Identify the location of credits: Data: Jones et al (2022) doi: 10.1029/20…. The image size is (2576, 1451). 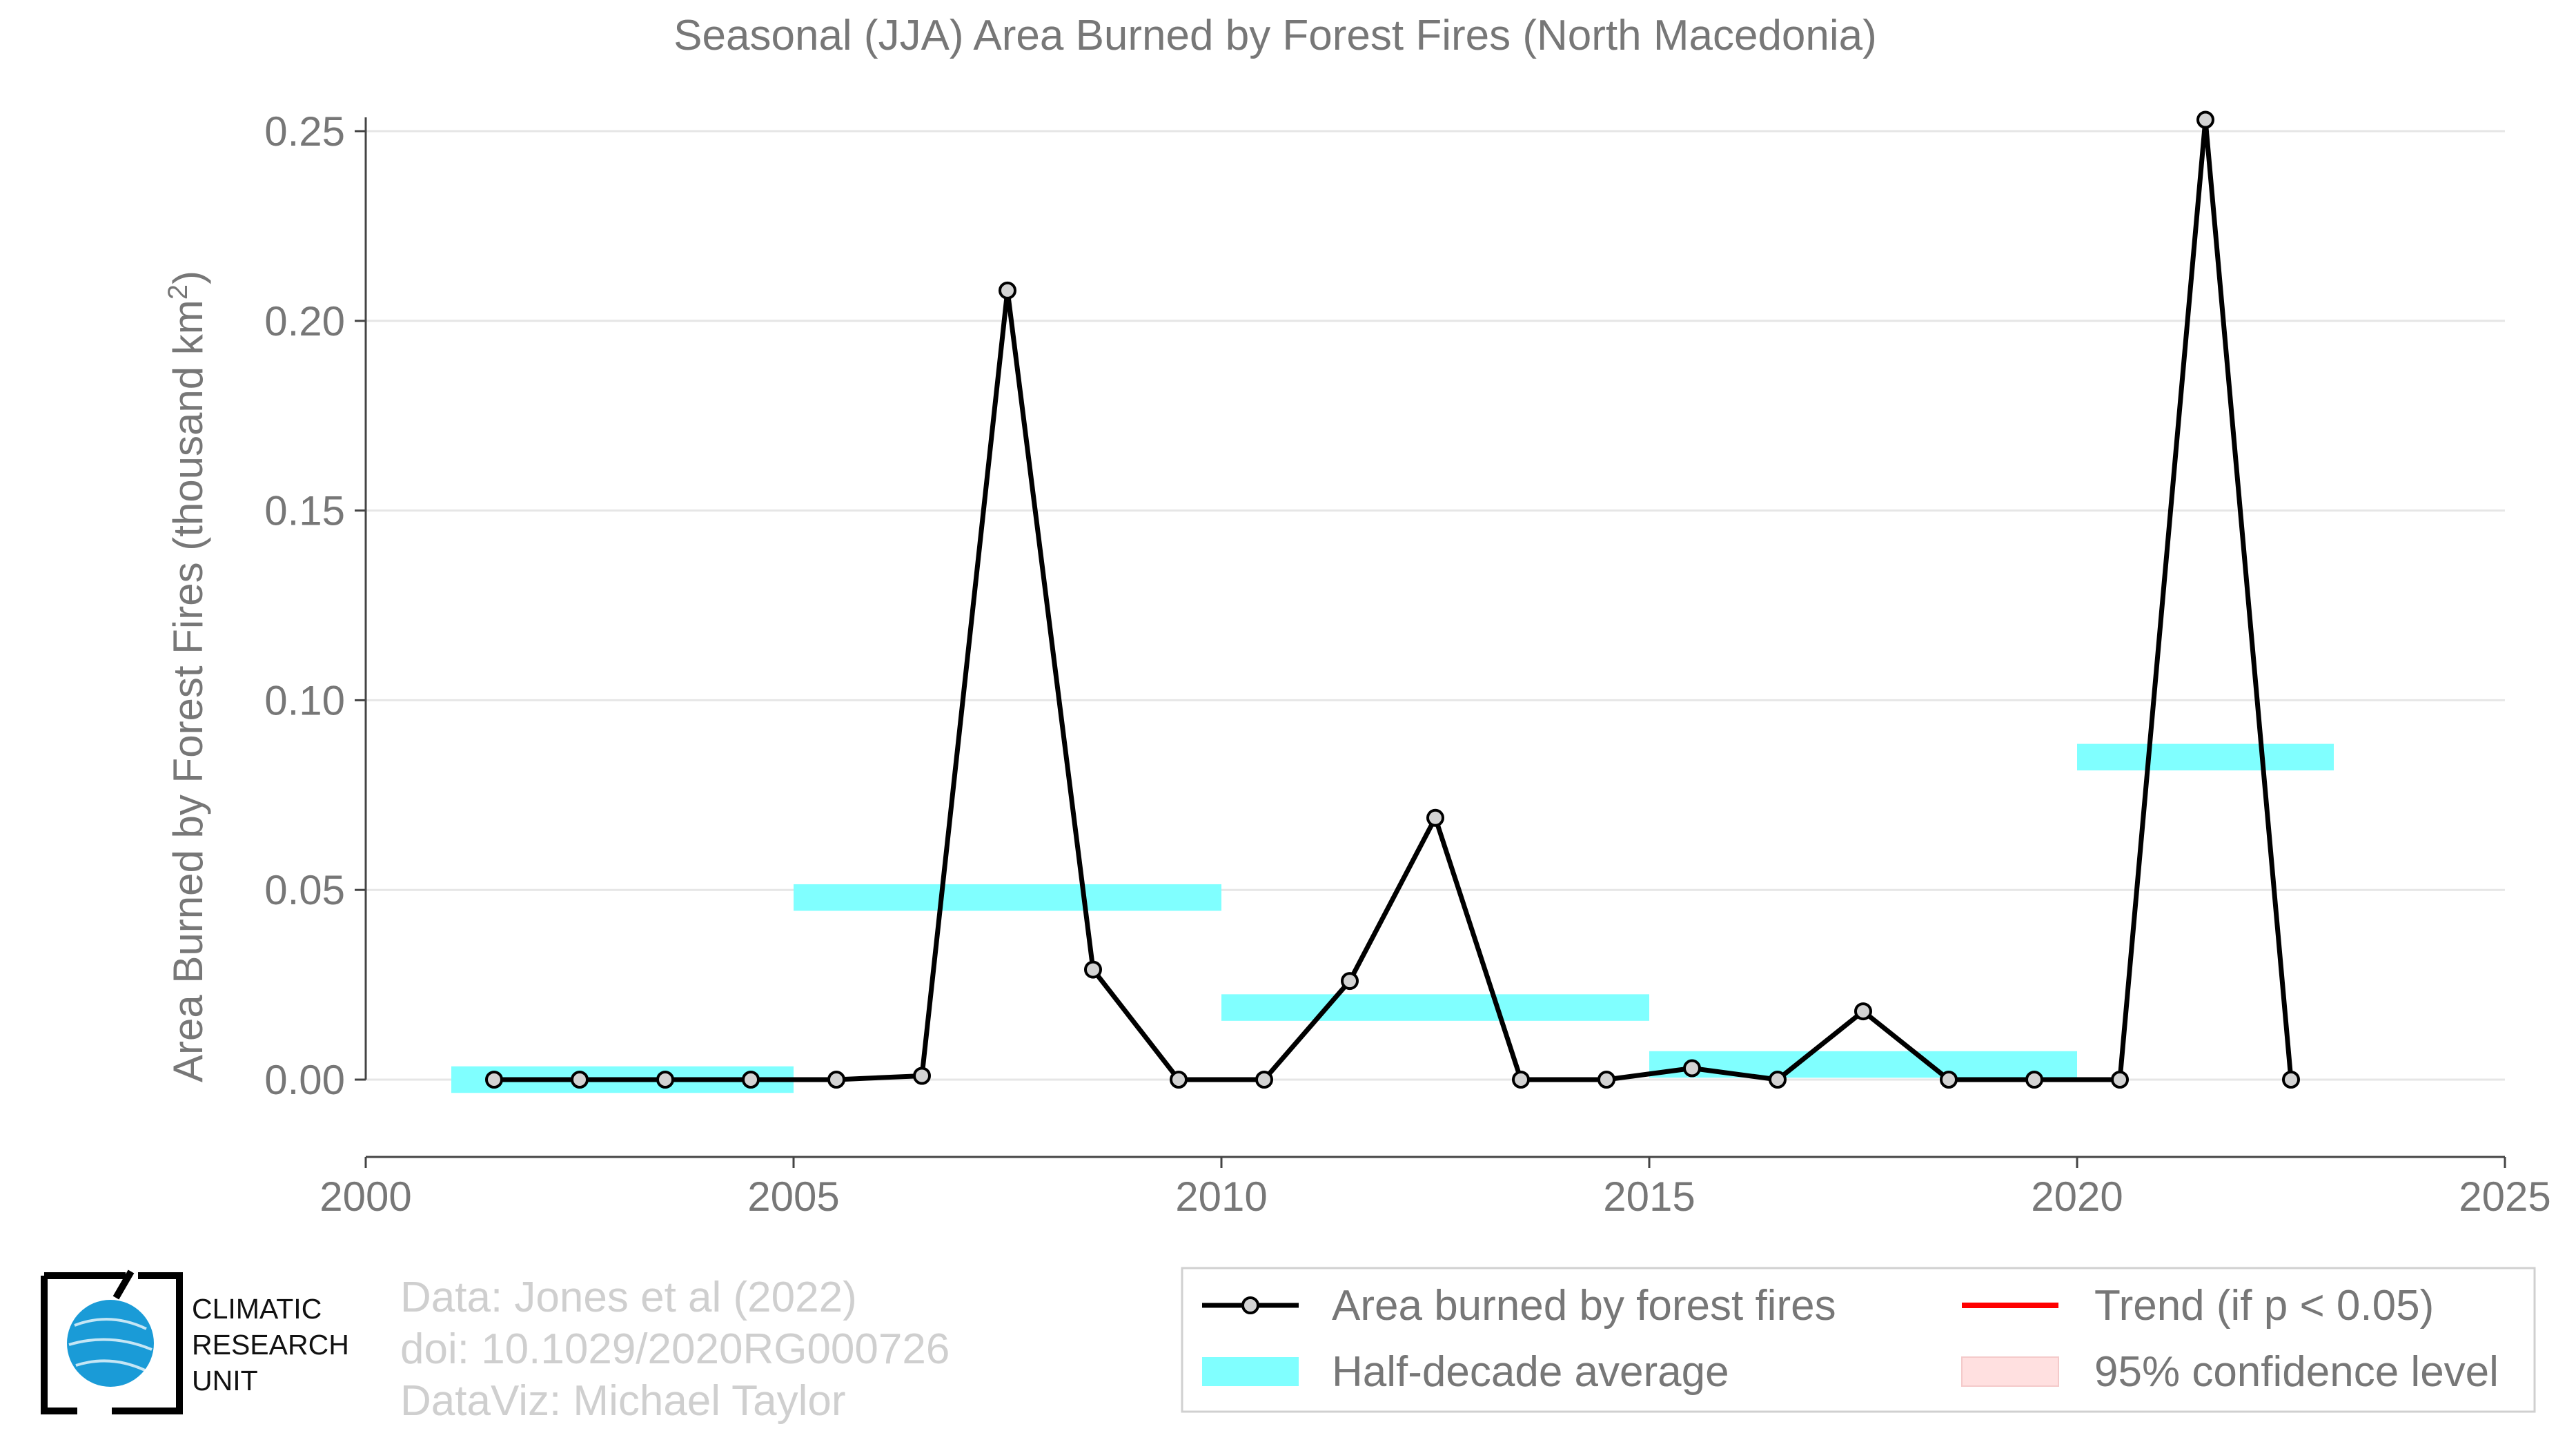
(675, 1349).